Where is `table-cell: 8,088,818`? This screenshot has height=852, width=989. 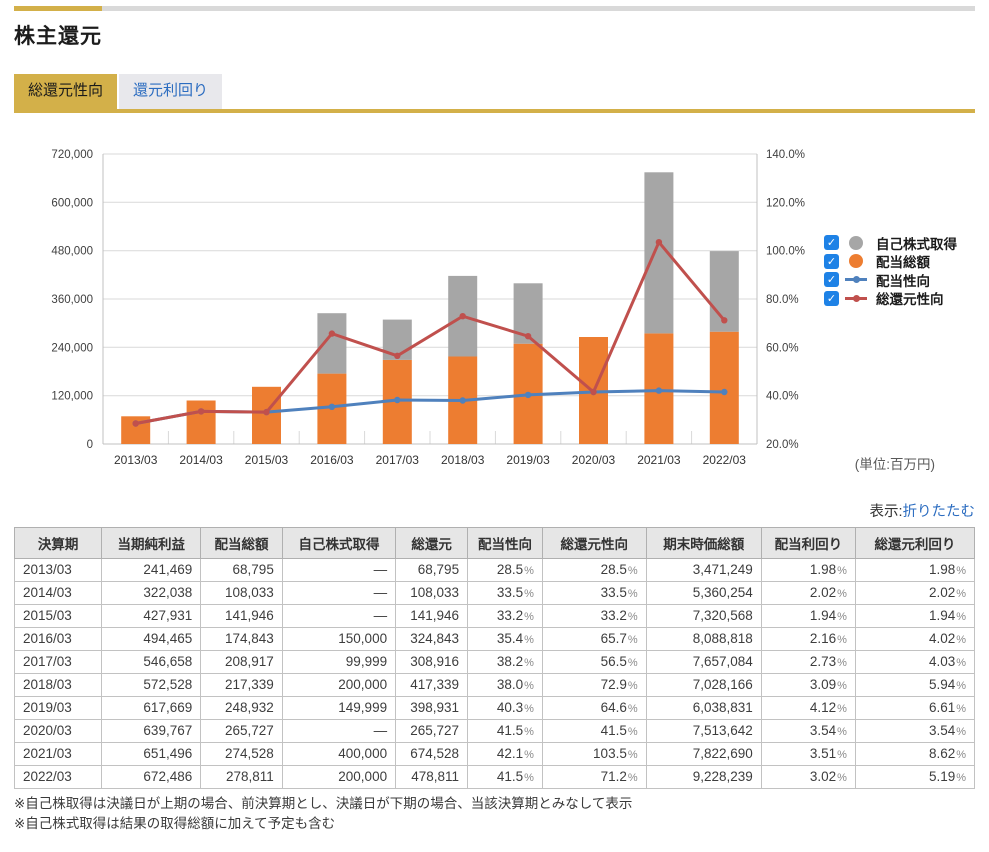 table-cell: 8,088,818 is located at coordinates (703, 638).